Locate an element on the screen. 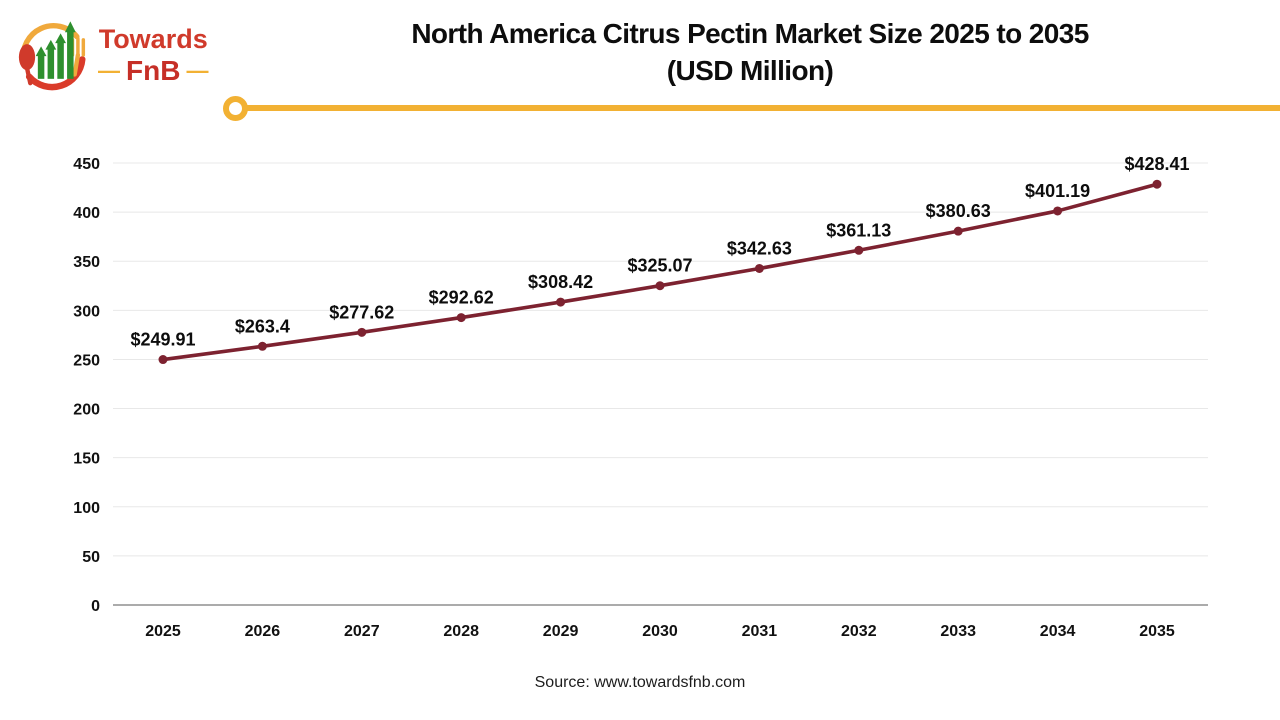  towardsfnb-logo-text: Towards — FnB — is located at coordinates (153, 54).